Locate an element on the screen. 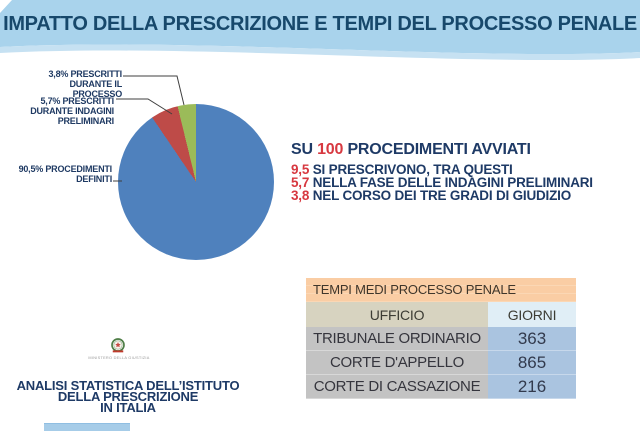  pie-label-blue-line1: 90,5% PROCEDIMENTI is located at coordinates (65, 169).